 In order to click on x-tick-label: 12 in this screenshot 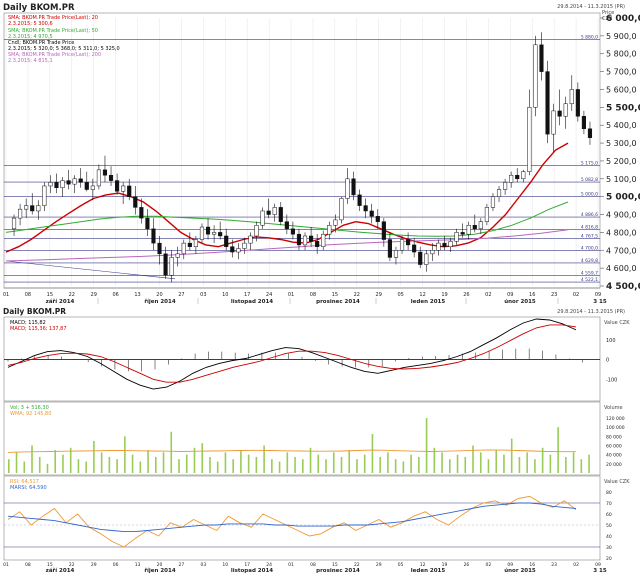, I will do `click(422, 295)`.